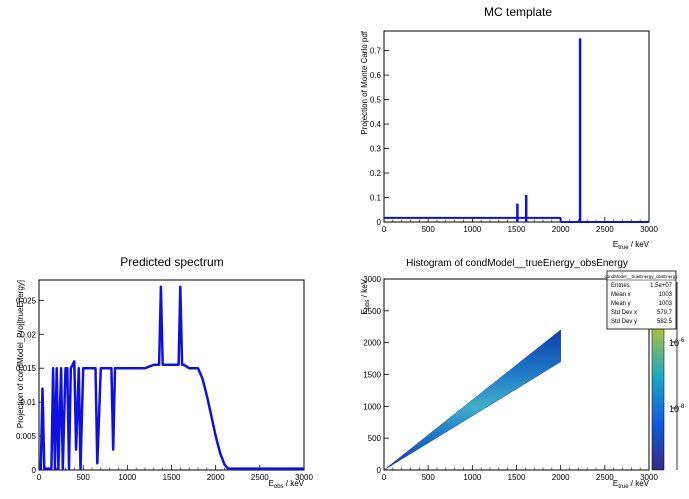 This screenshot has width=689, height=499. I want to click on colorbar-label-2: 10⁻⁸, so click(677, 409).